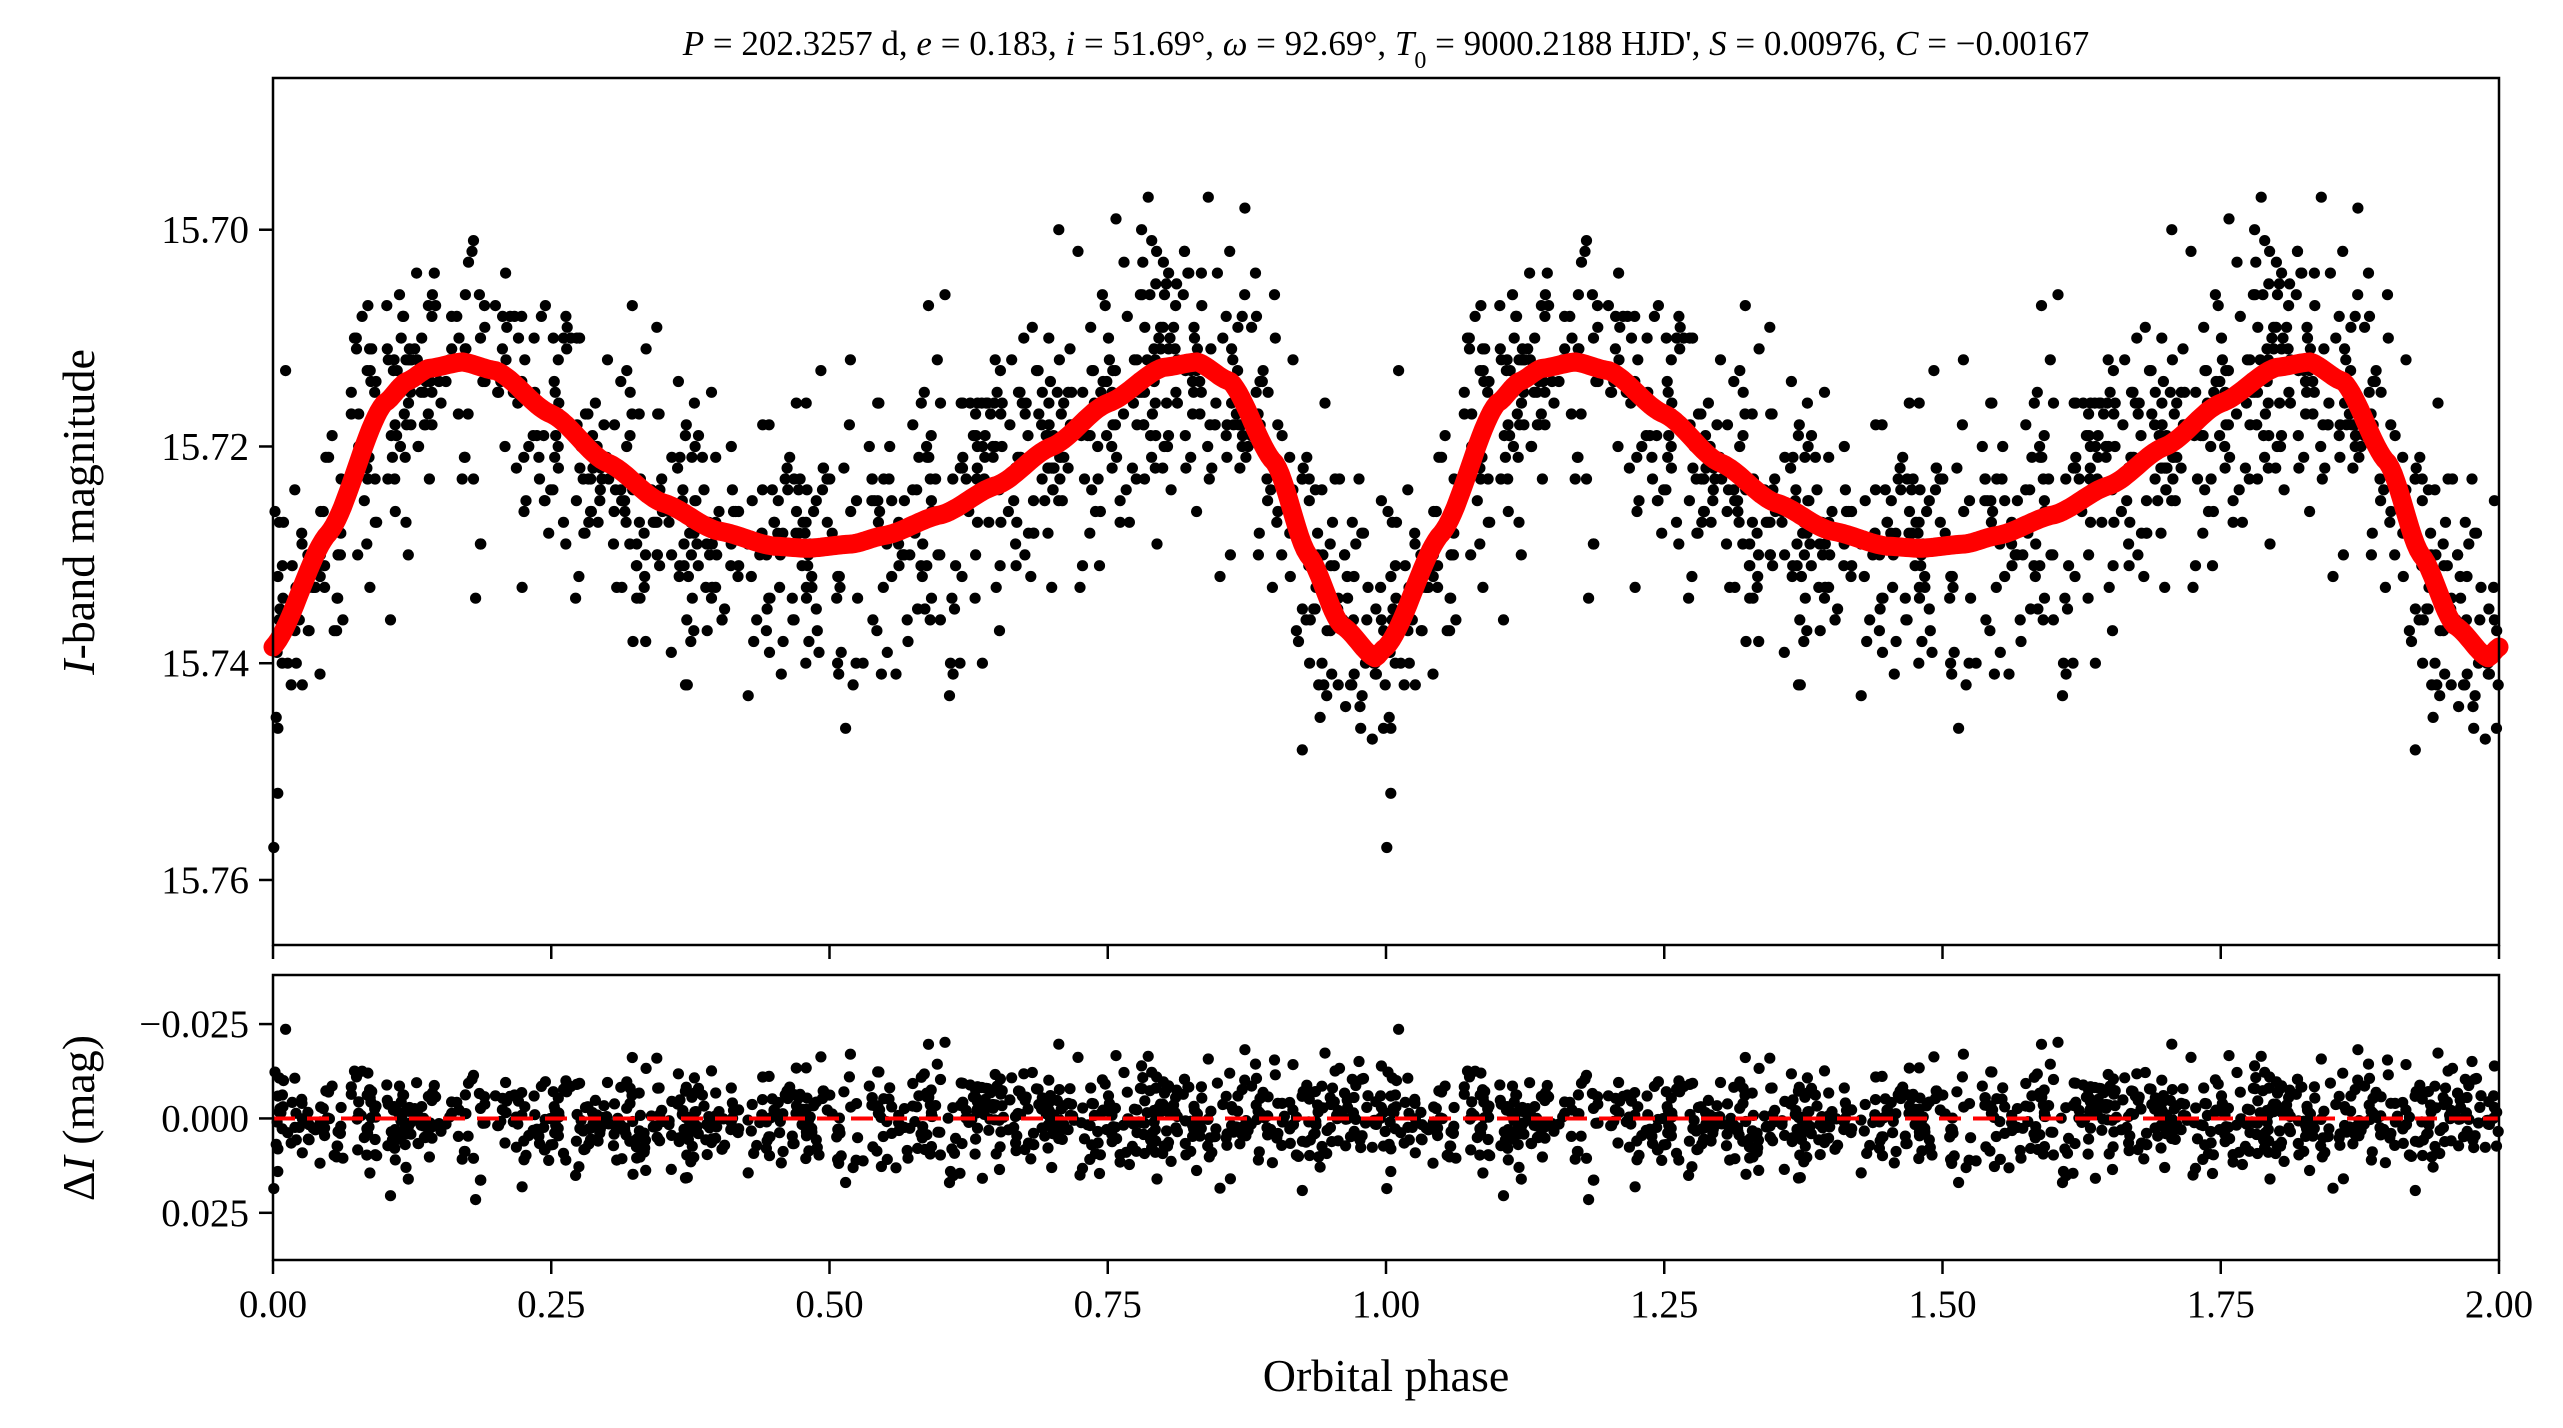 Image resolution: width=2563 pixels, height=1428 pixels. Describe the element at coordinates (1149, 43) in the screenshot. I see `title-i-value: = 51.69°,` at that location.